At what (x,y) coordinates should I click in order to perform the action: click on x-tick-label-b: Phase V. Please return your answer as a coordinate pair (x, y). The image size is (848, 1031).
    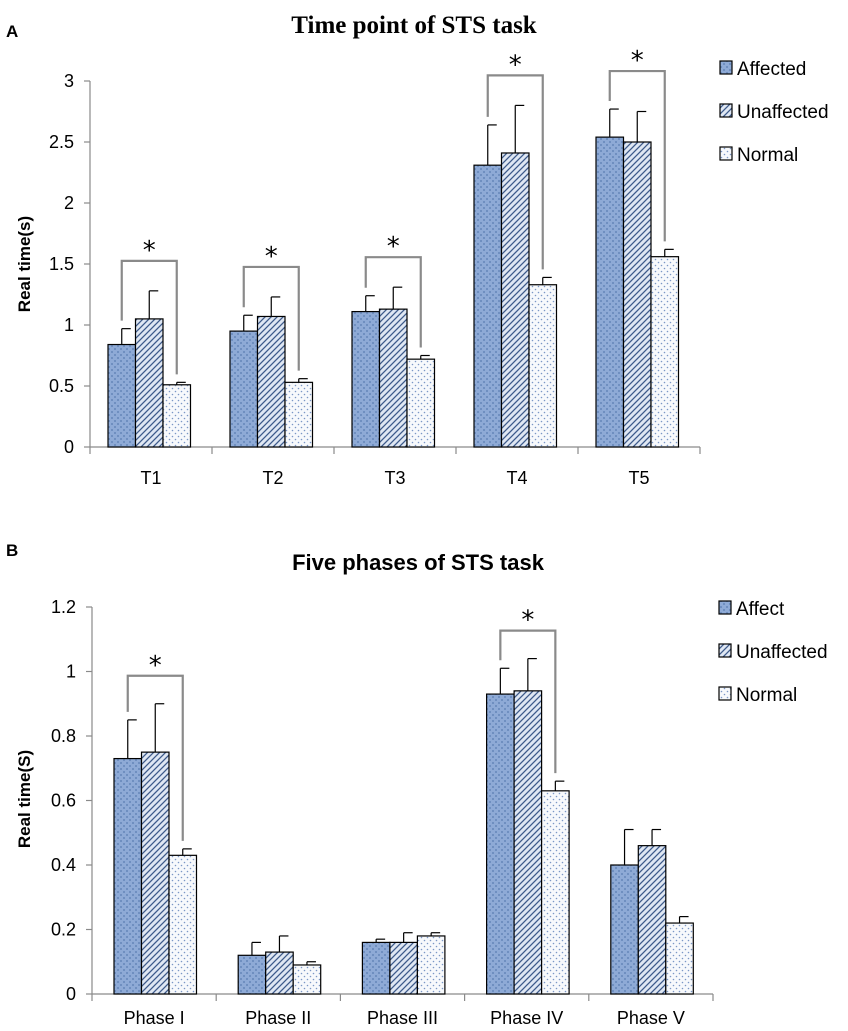
    Looking at the image, I should click on (651, 1018).